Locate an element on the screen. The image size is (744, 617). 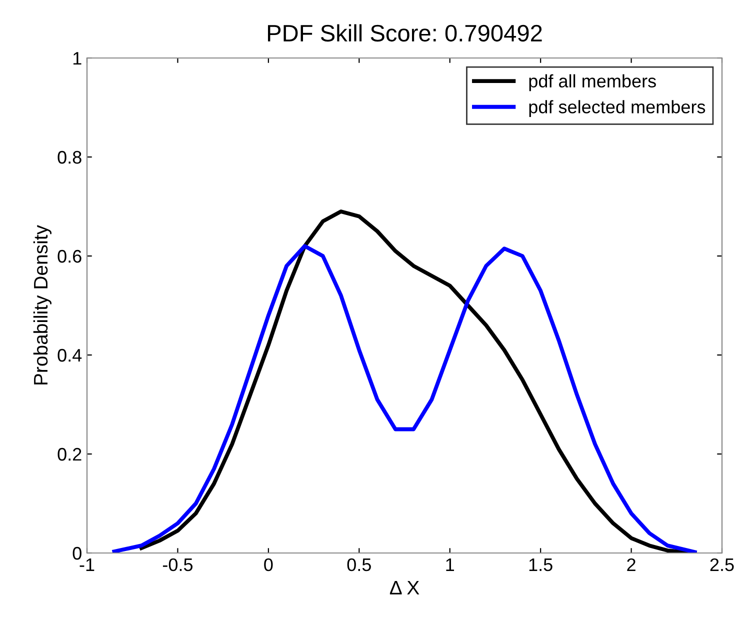
y-tick-label: 0.4 is located at coordinates (70, 355).